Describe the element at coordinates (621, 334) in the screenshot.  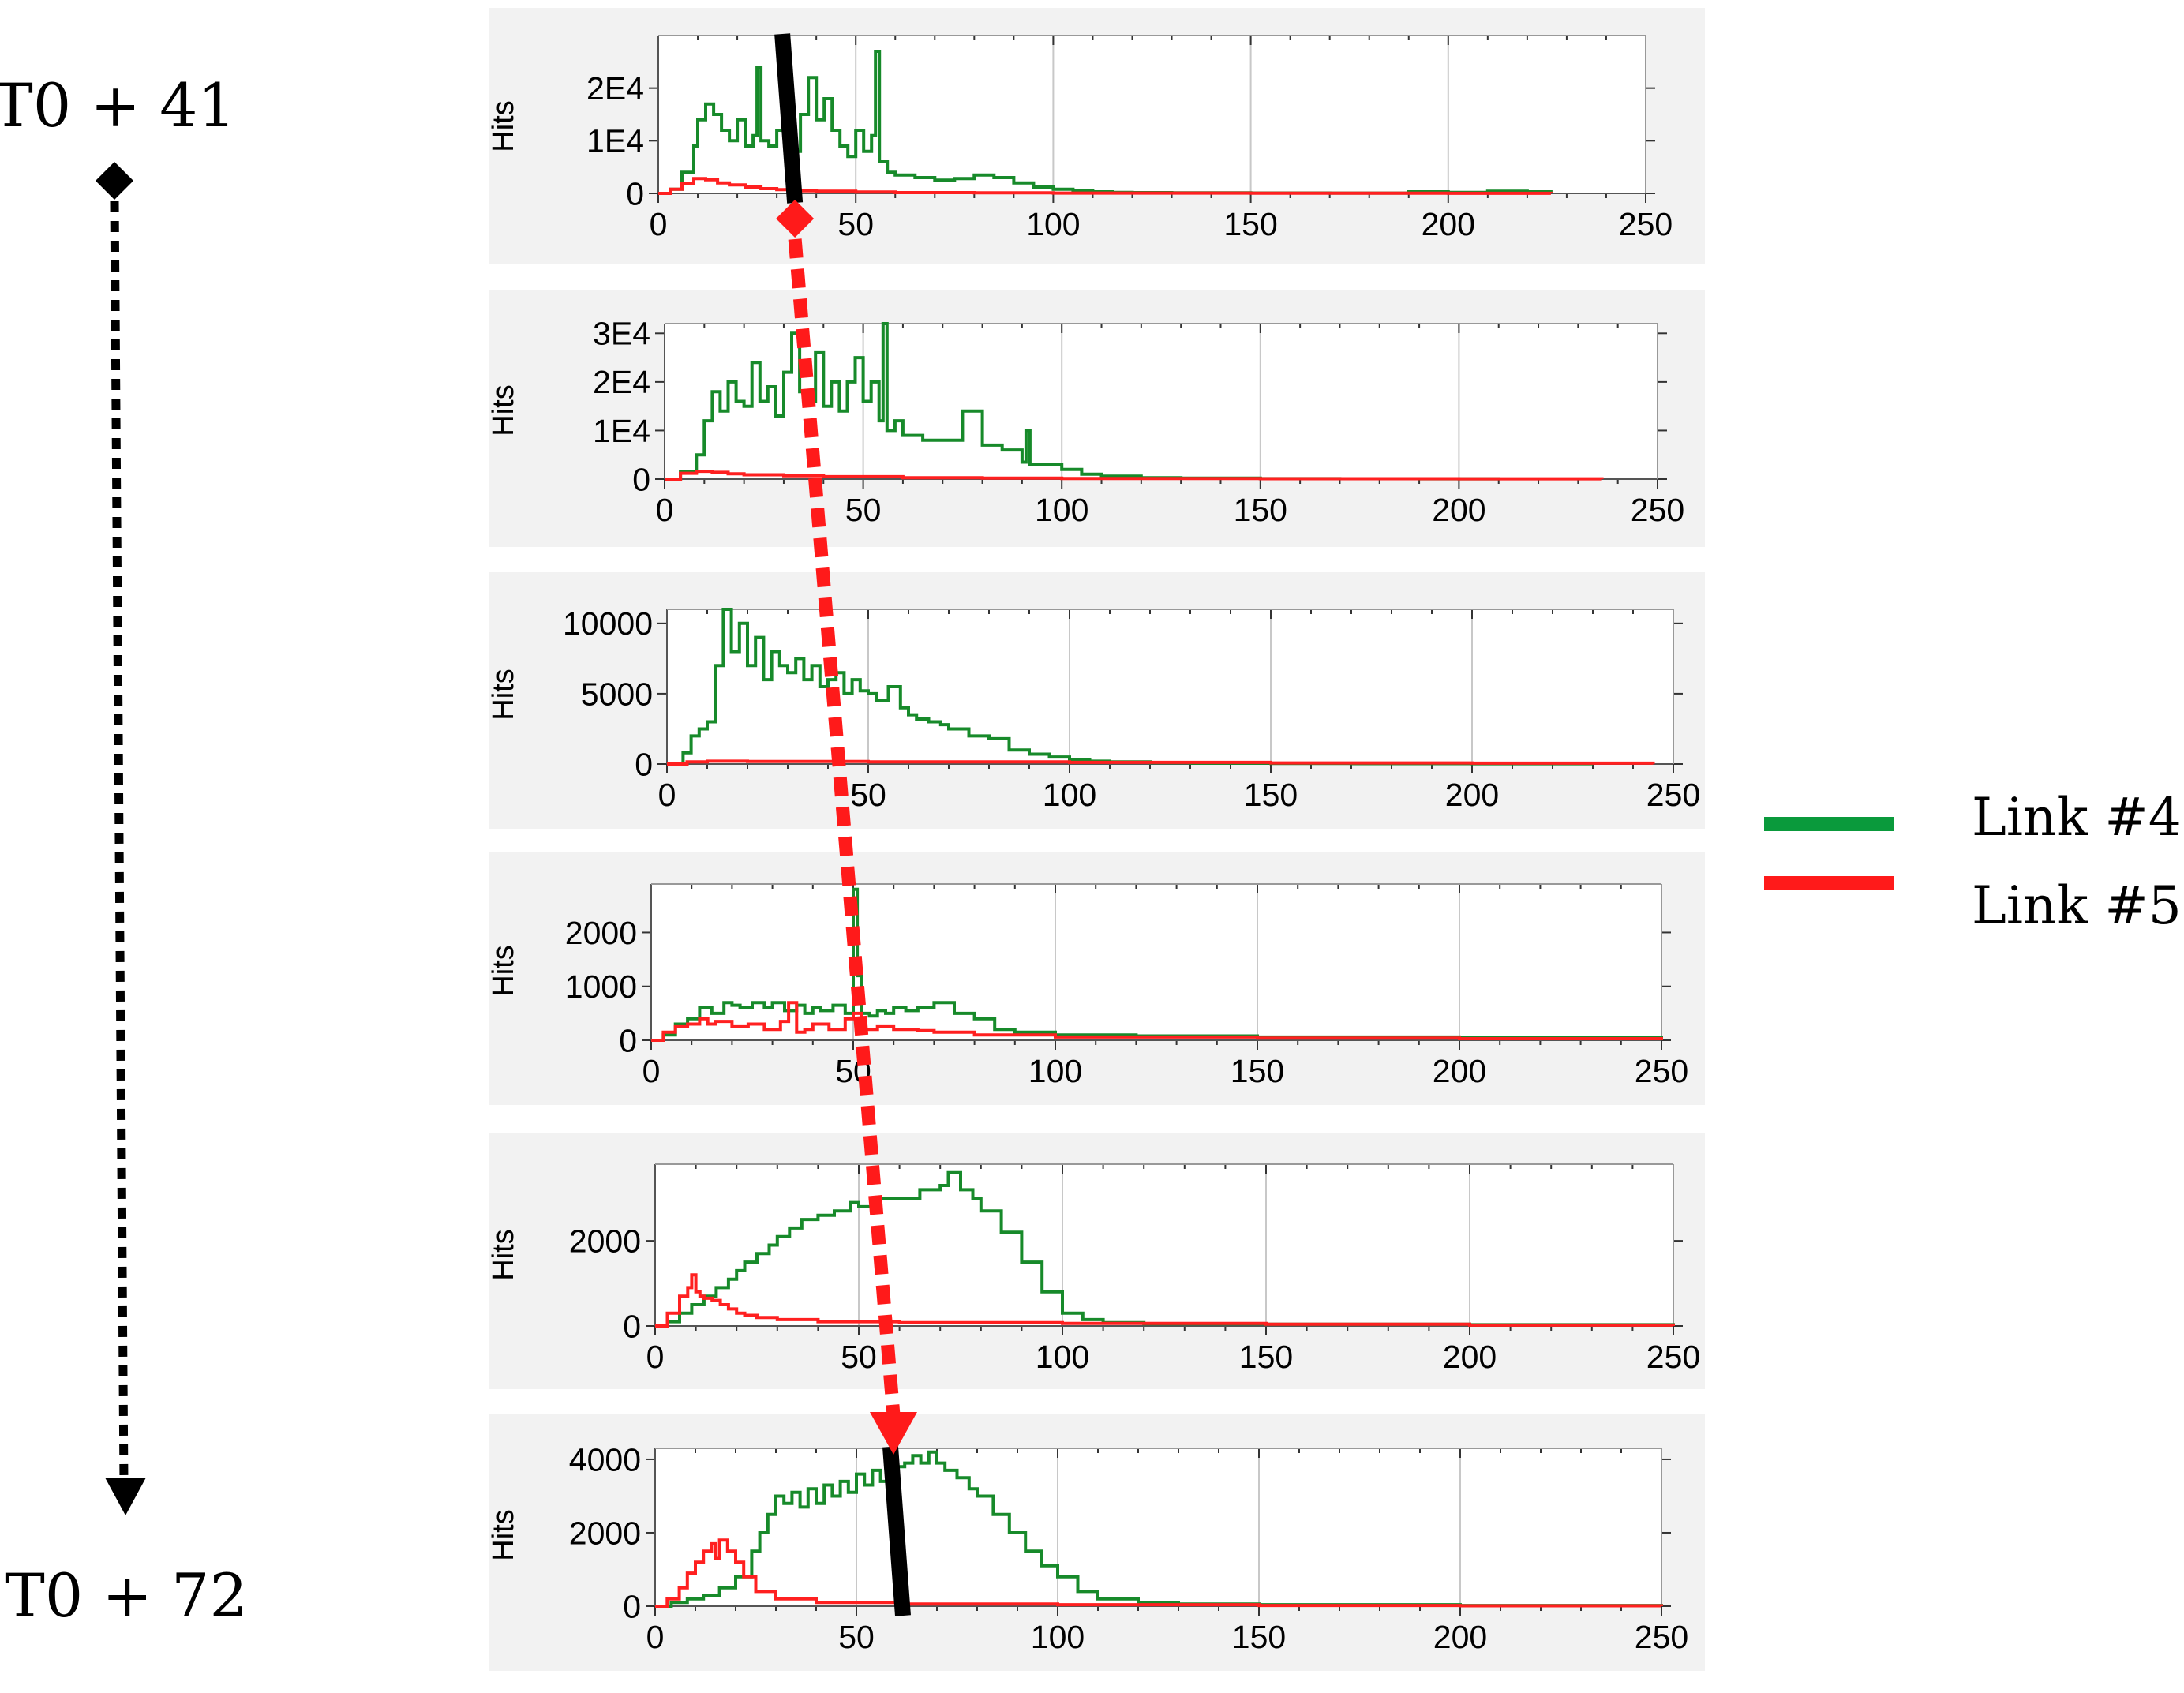
I see `y-tick-label: 3E4` at that location.